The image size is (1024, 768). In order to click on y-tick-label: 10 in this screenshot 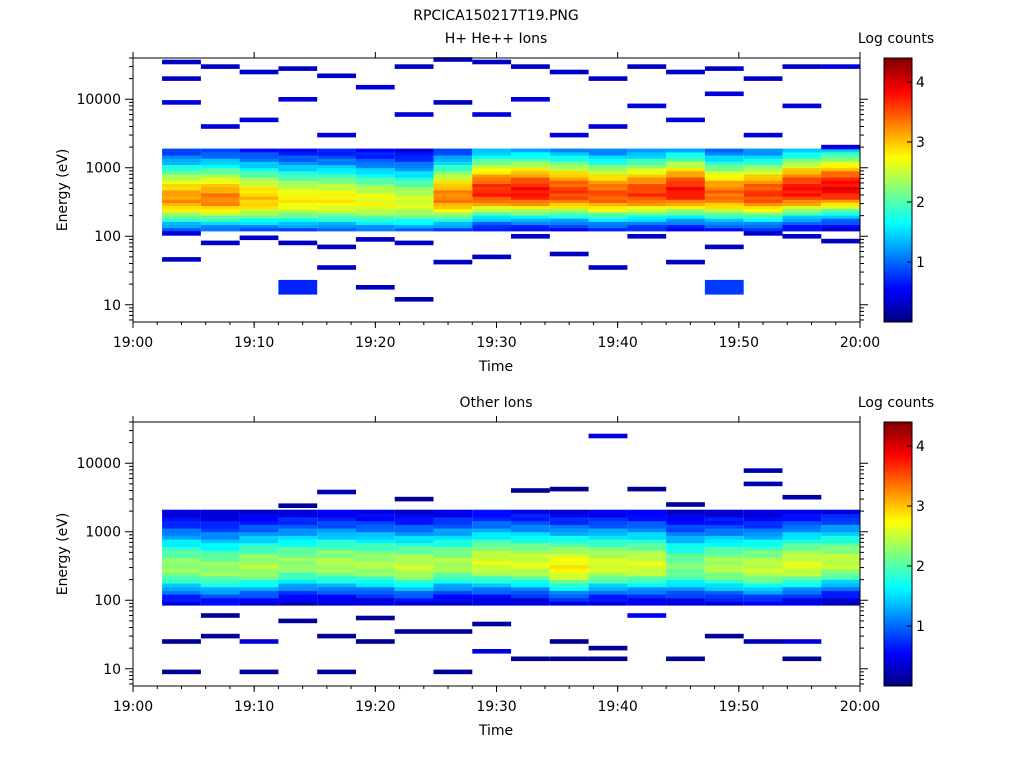, I will do `click(112, 306)`.